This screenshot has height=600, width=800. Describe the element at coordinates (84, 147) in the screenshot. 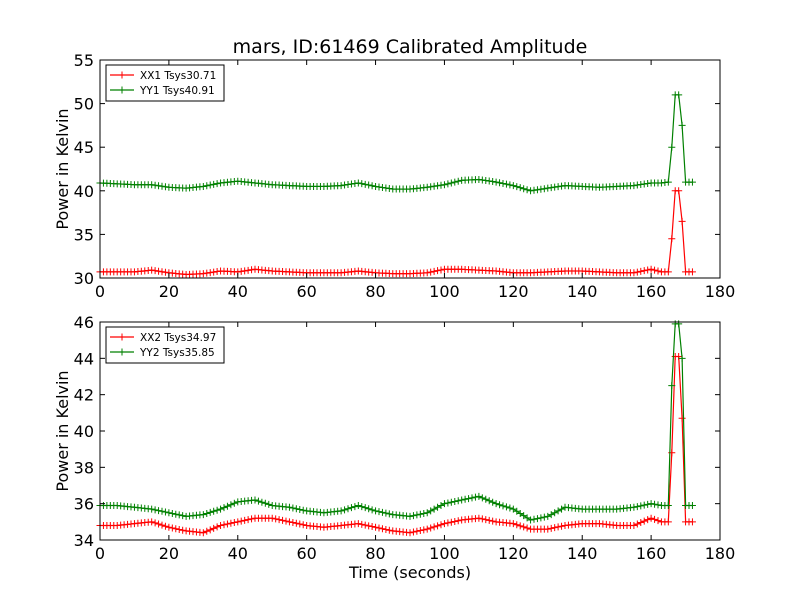

I see `y-tick-label: 45` at that location.